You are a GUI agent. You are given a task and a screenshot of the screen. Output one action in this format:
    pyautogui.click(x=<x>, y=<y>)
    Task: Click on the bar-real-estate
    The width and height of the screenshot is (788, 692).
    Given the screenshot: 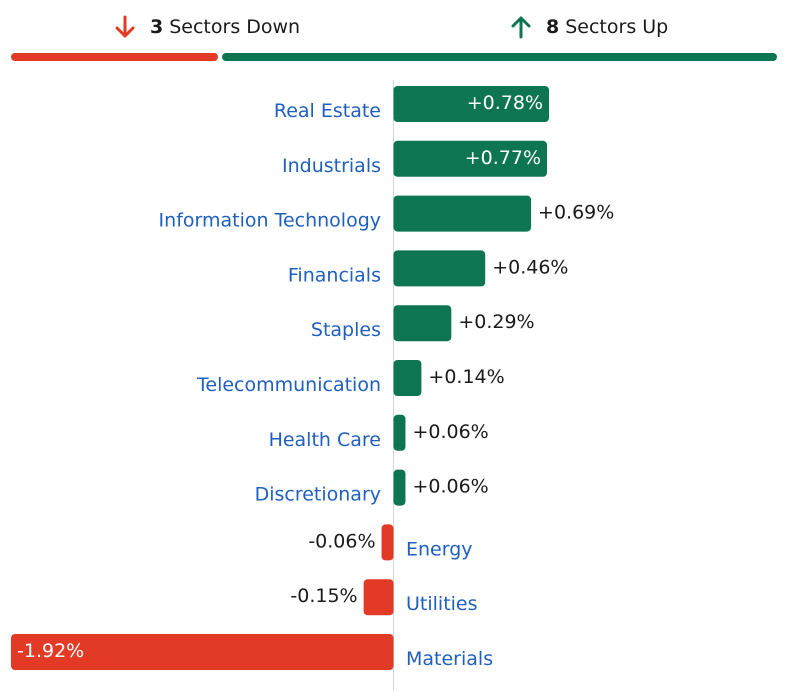 What is the action you would take?
    pyautogui.click(x=471, y=104)
    